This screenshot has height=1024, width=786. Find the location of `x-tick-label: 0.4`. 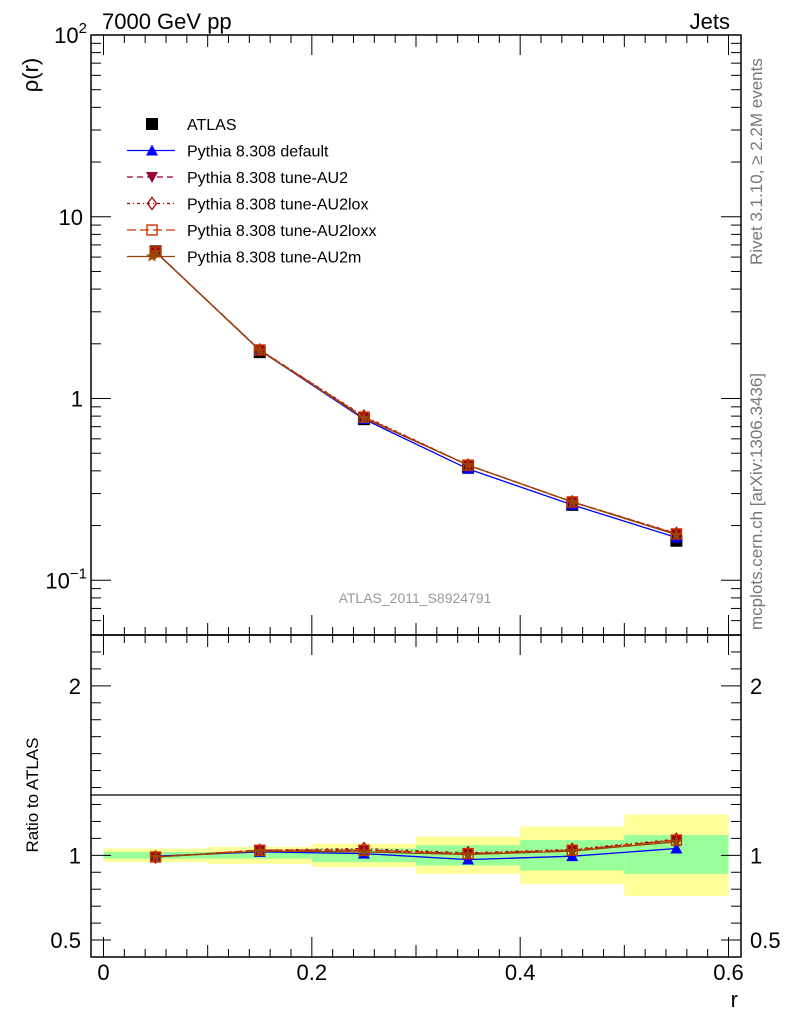

x-tick-label: 0.4 is located at coordinates (520, 972).